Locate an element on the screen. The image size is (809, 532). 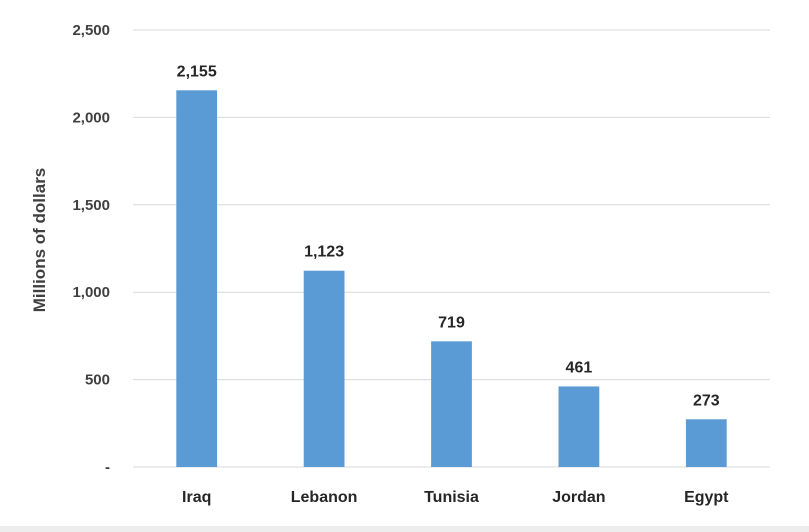
category-label-jordan: Jordan is located at coordinates (578, 497).